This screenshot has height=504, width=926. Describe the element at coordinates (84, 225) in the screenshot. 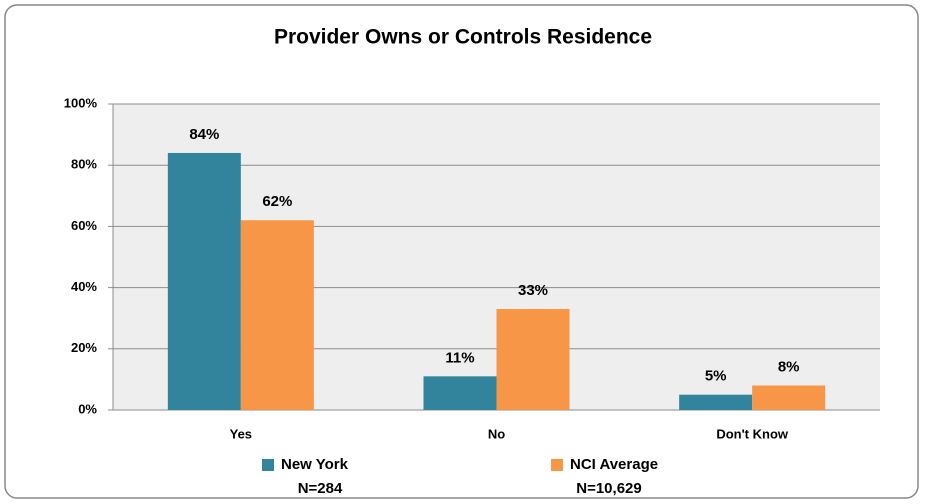

I see `y-tick-label: 60%` at that location.